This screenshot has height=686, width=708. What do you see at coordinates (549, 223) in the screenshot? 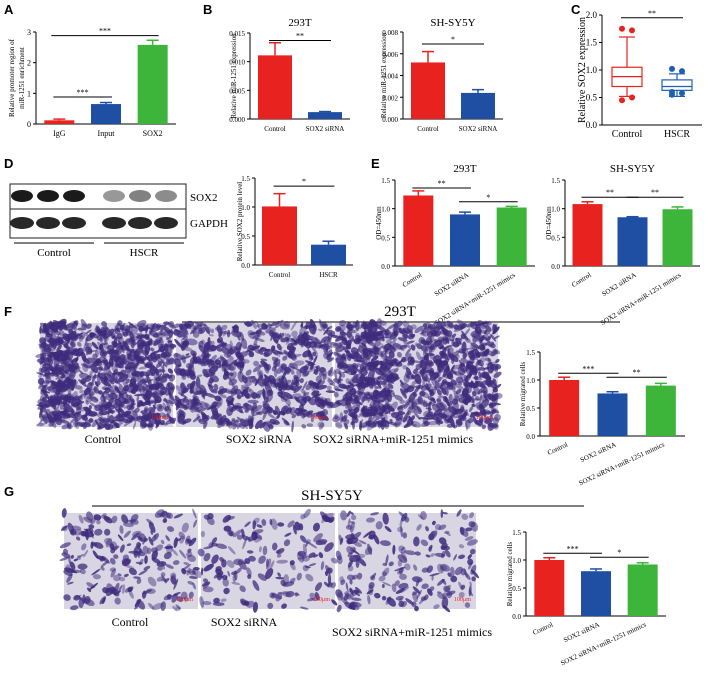
I see `y-axis-label: OD=450nm` at bounding box center [549, 223].